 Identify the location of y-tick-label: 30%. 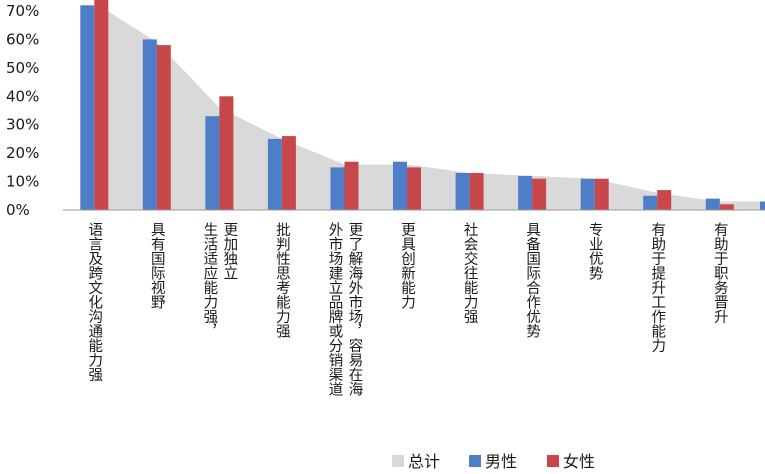
(22, 125).